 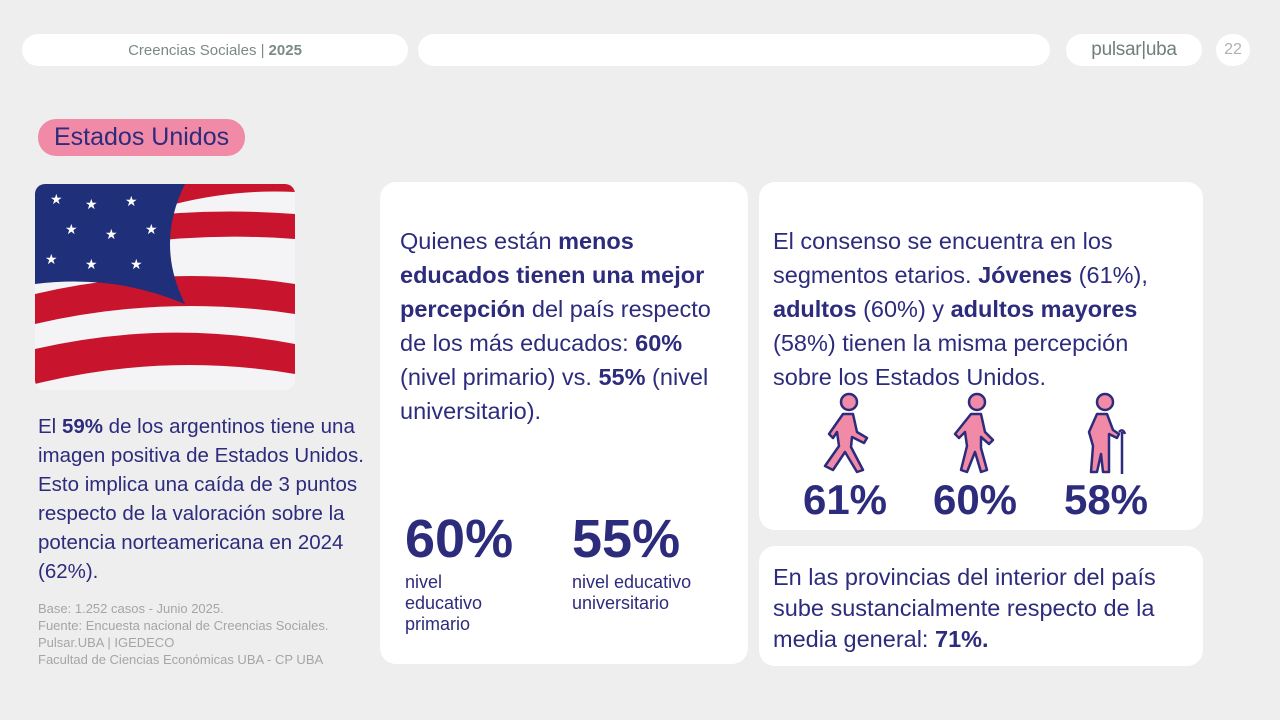 I want to click on highlight: 71%., so click(x=962, y=639).